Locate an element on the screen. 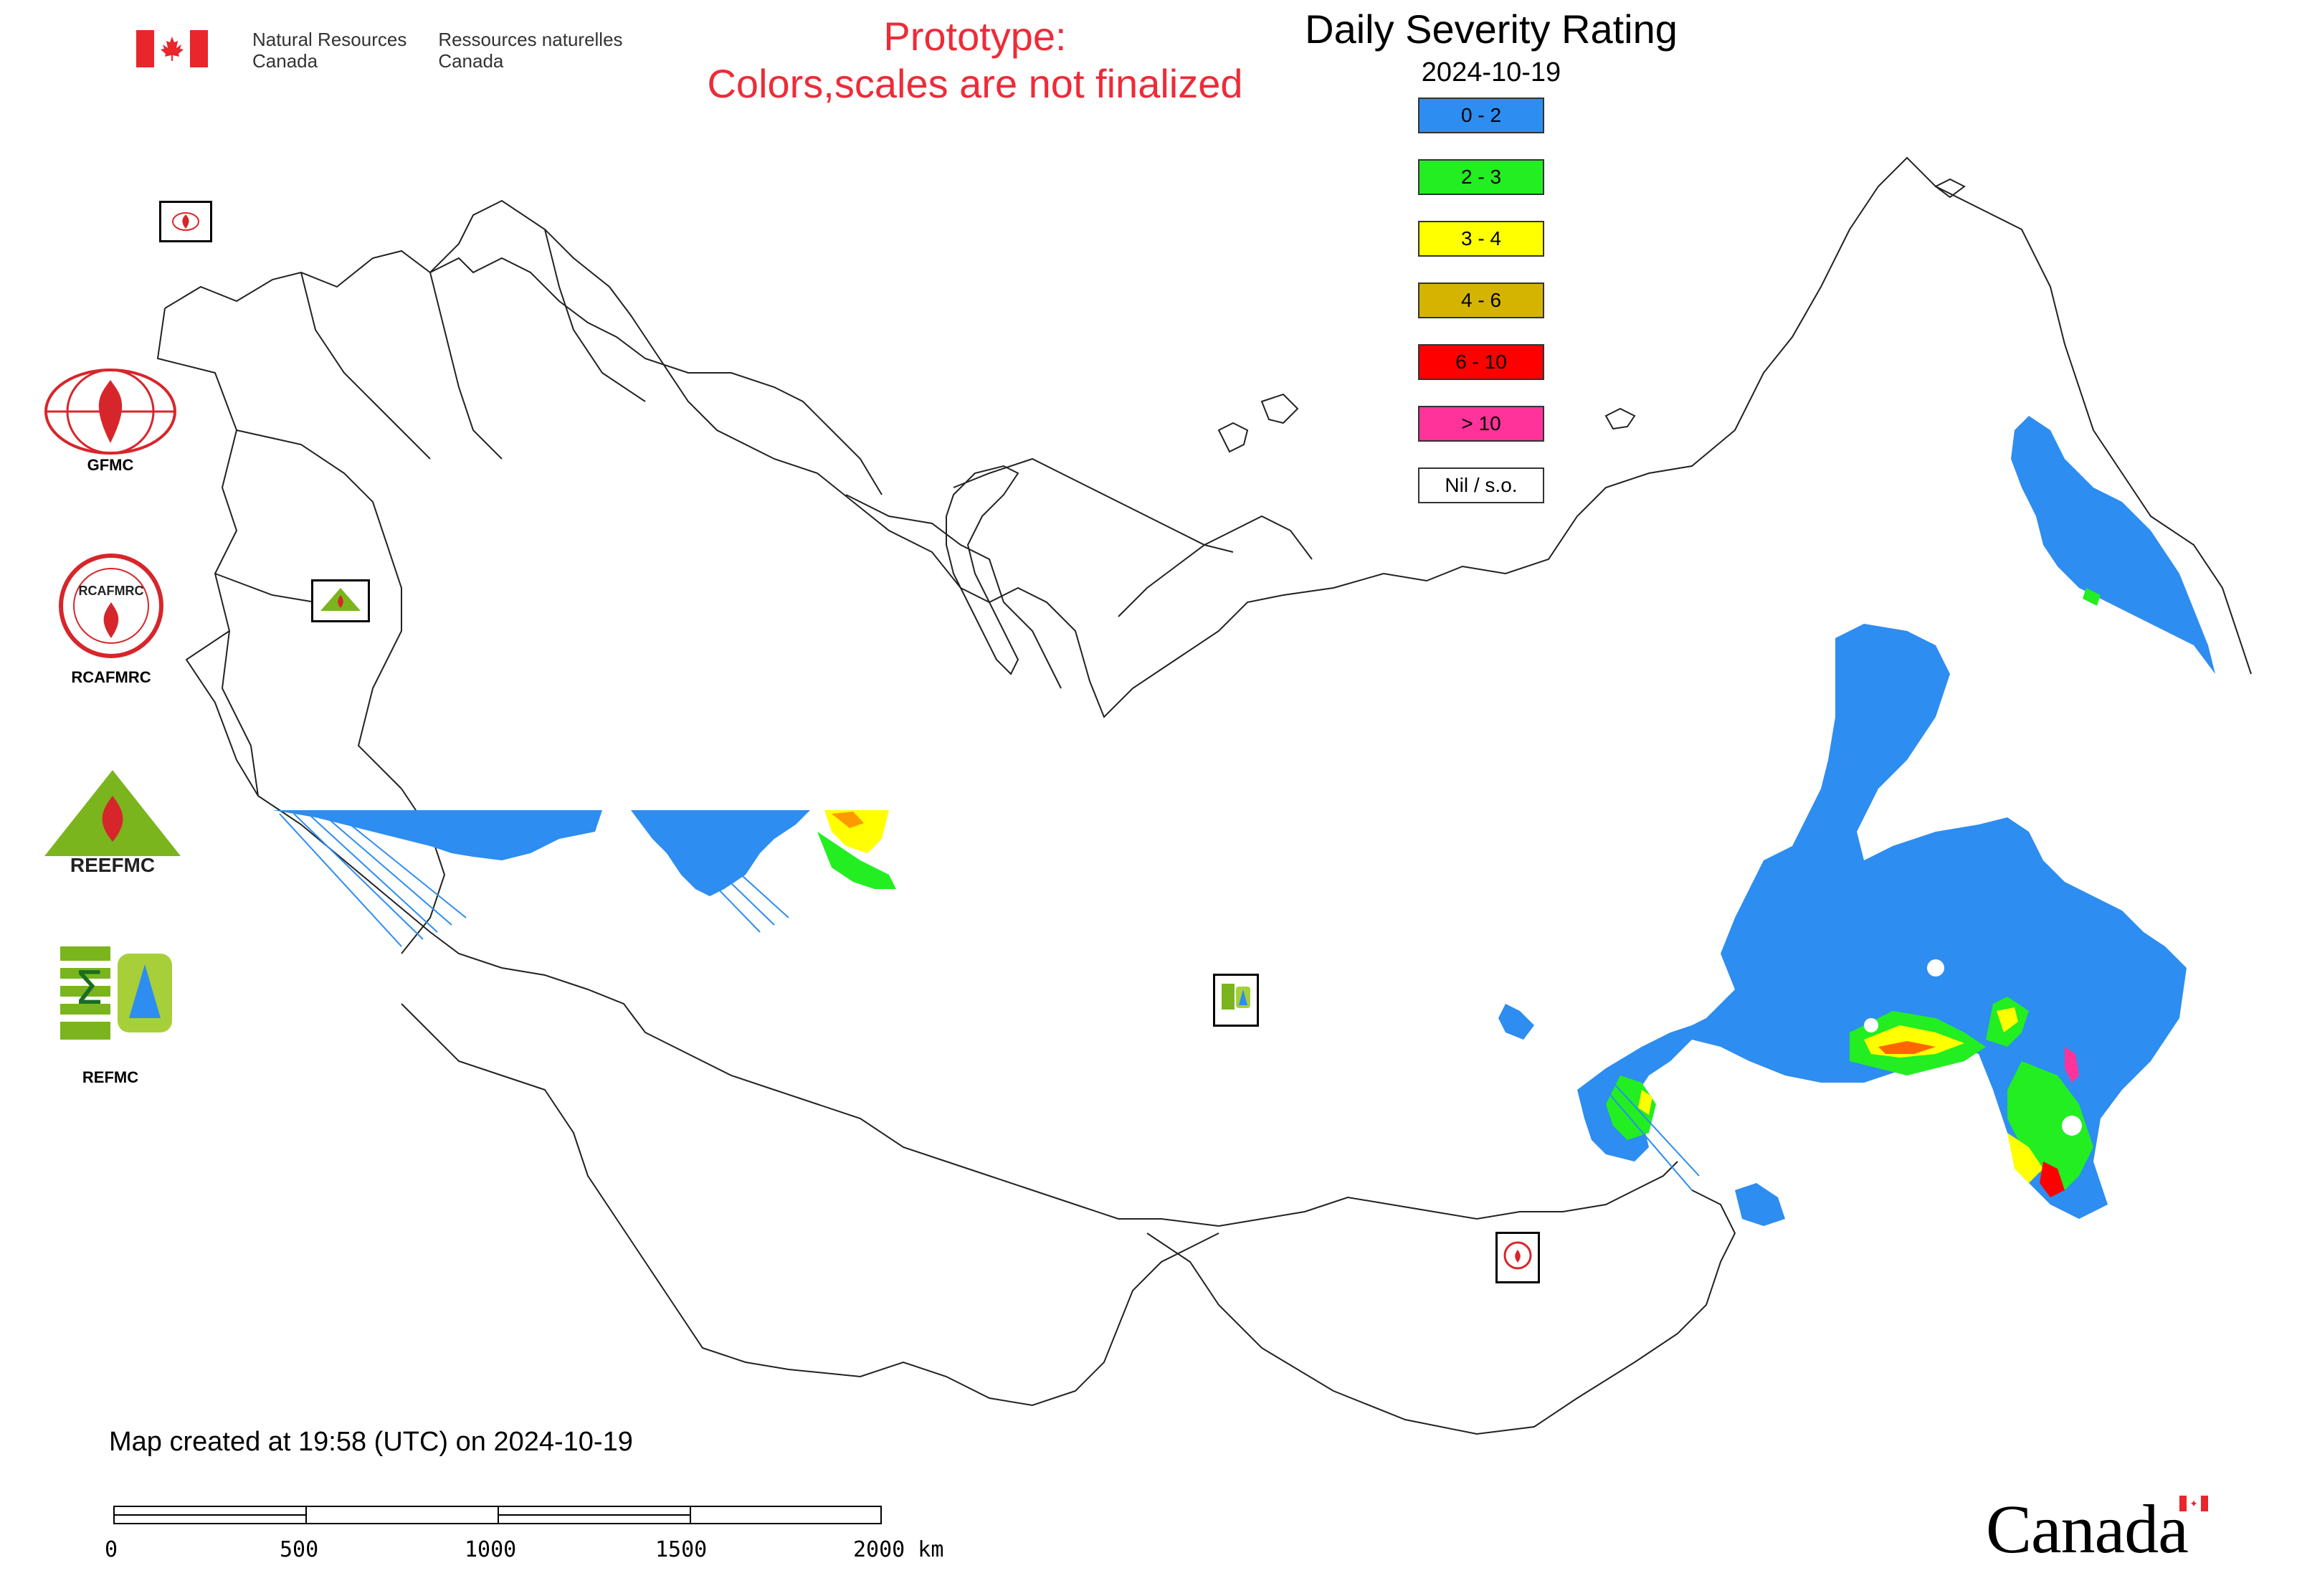 The height and width of the screenshot is (1596, 2302). gfmc-logo is located at coordinates (111, 411).